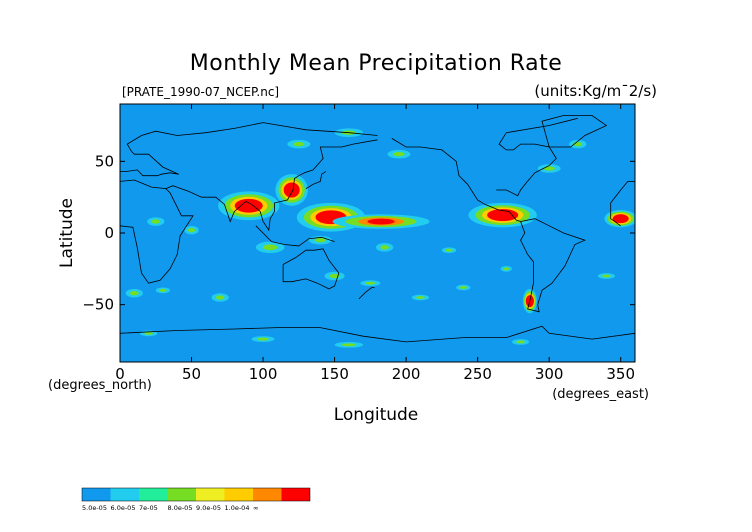 This screenshot has width=752, height=532. I want to click on coastline-africa, so click(157, 231).